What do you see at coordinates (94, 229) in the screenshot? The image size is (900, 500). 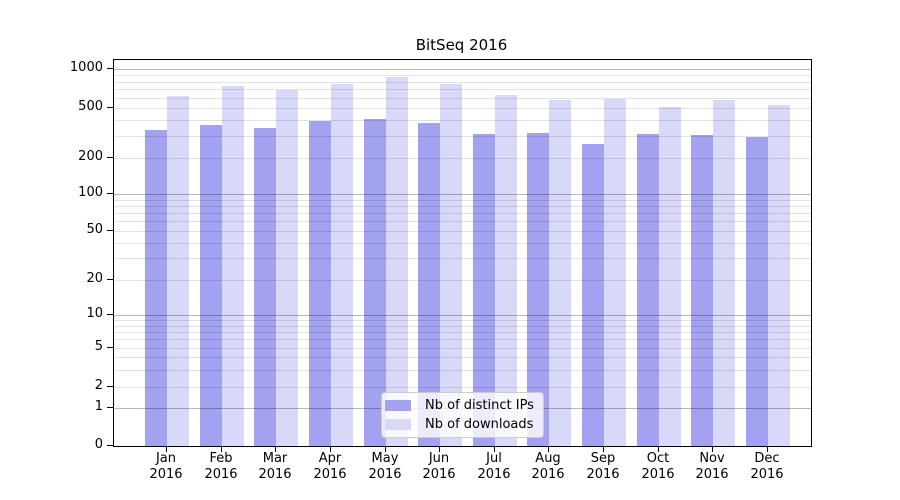 I see `y-tick-label: 50` at bounding box center [94, 229].